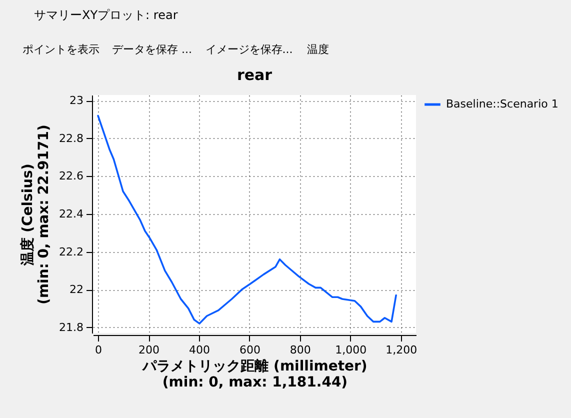 Image resolution: width=571 pixels, height=418 pixels. What do you see at coordinates (98, 350) in the screenshot?
I see `x-tick-label: 0` at bounding box center [98, 350].